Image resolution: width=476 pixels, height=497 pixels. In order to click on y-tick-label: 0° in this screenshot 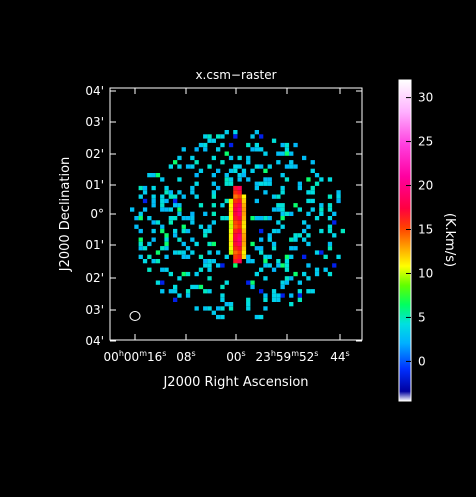, I will do `click(97, 214)`.